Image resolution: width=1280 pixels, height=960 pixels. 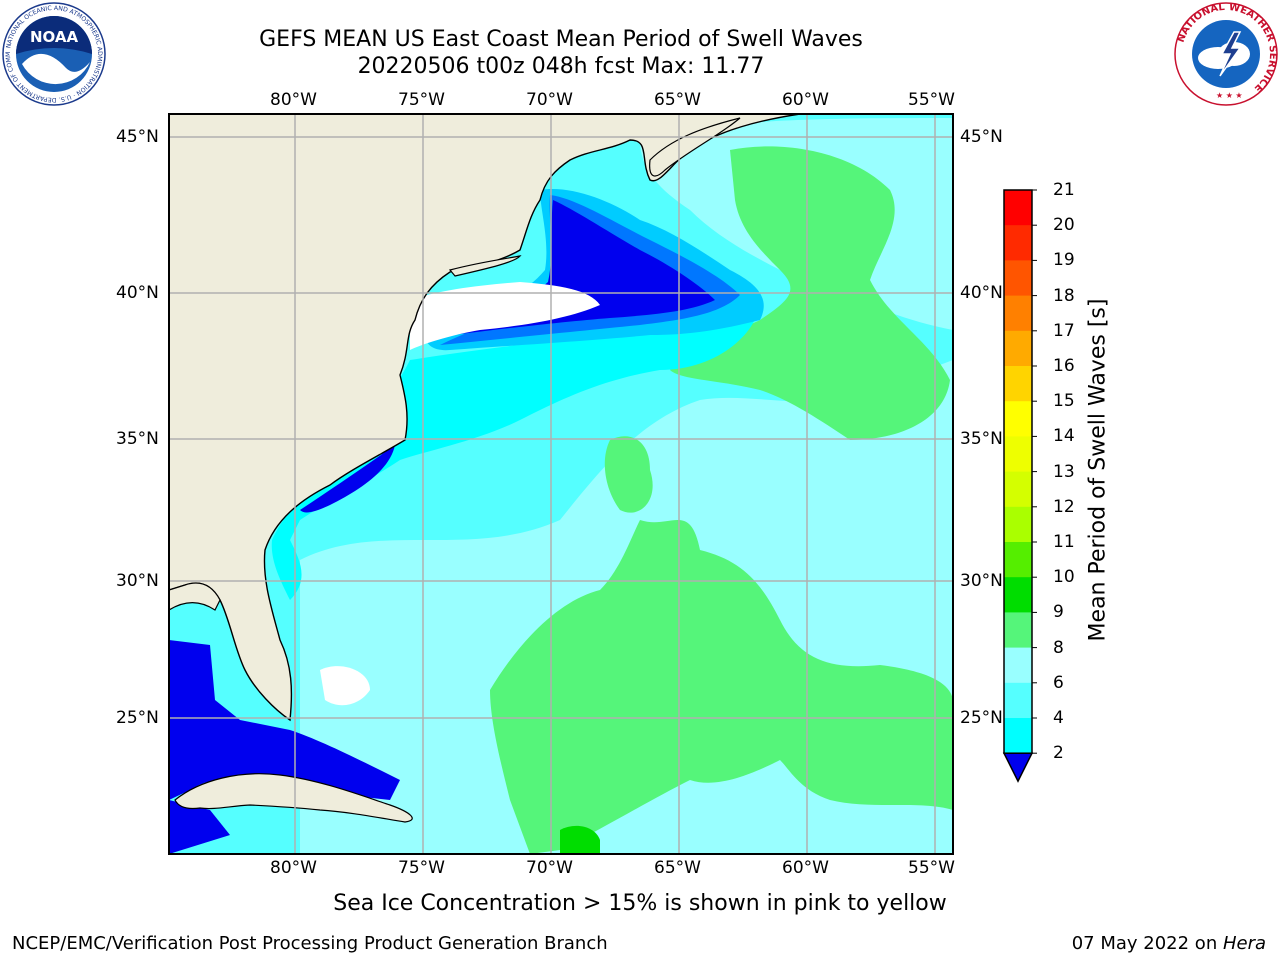 I want to click on land-cuba, so click(x=293, y=798).